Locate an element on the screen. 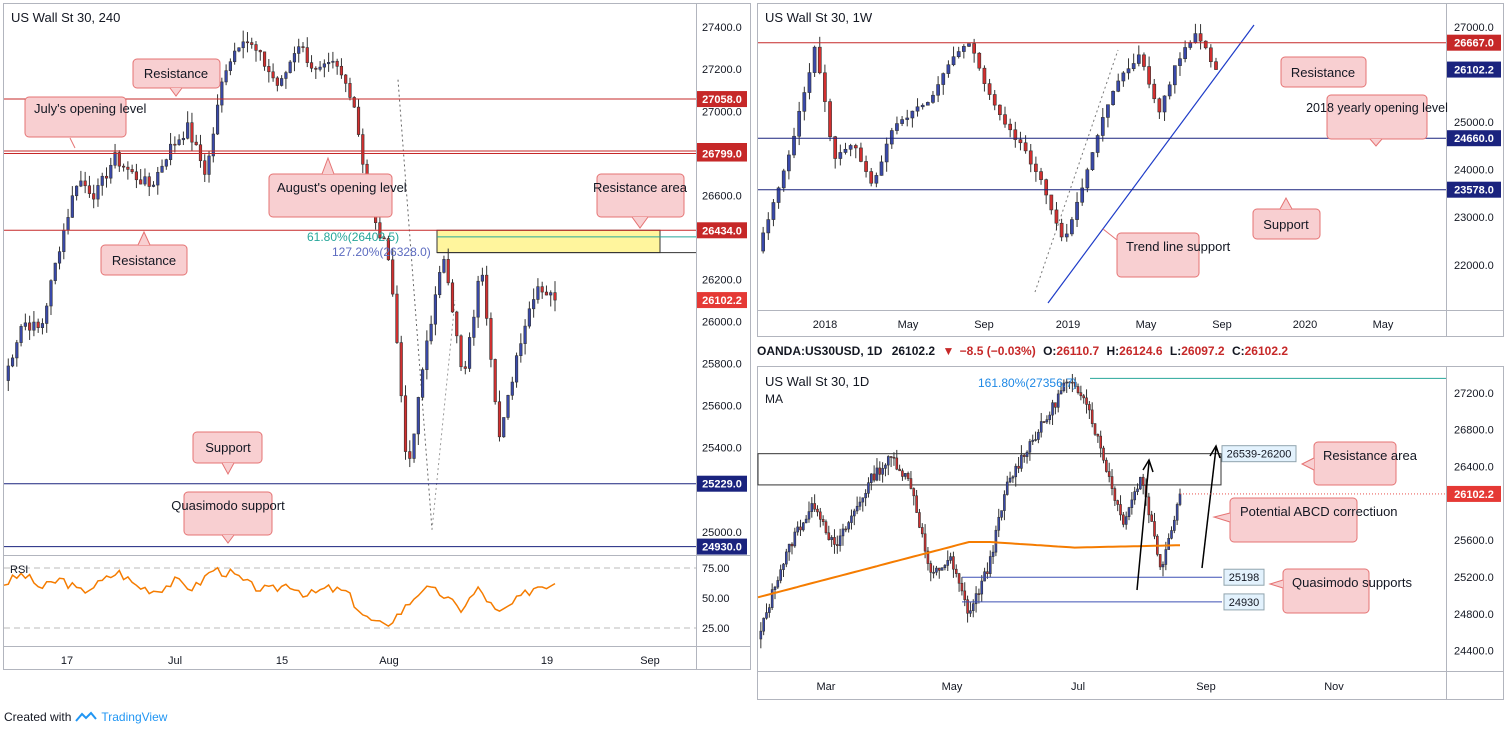  daily-y-tick: 26400.0 is located at coordinates (1474, 467).